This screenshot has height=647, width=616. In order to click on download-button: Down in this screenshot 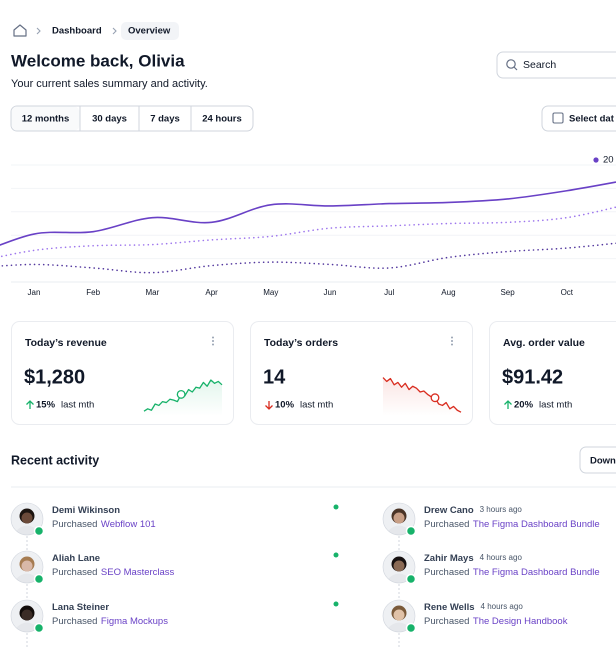, I will do `click(597, 460)`.